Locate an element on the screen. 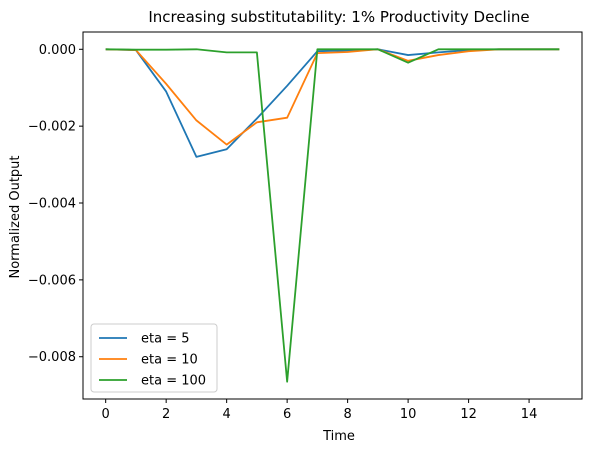 The image size is (596, 453). x-tick-label: 12 is located at coordinates (468, 414).